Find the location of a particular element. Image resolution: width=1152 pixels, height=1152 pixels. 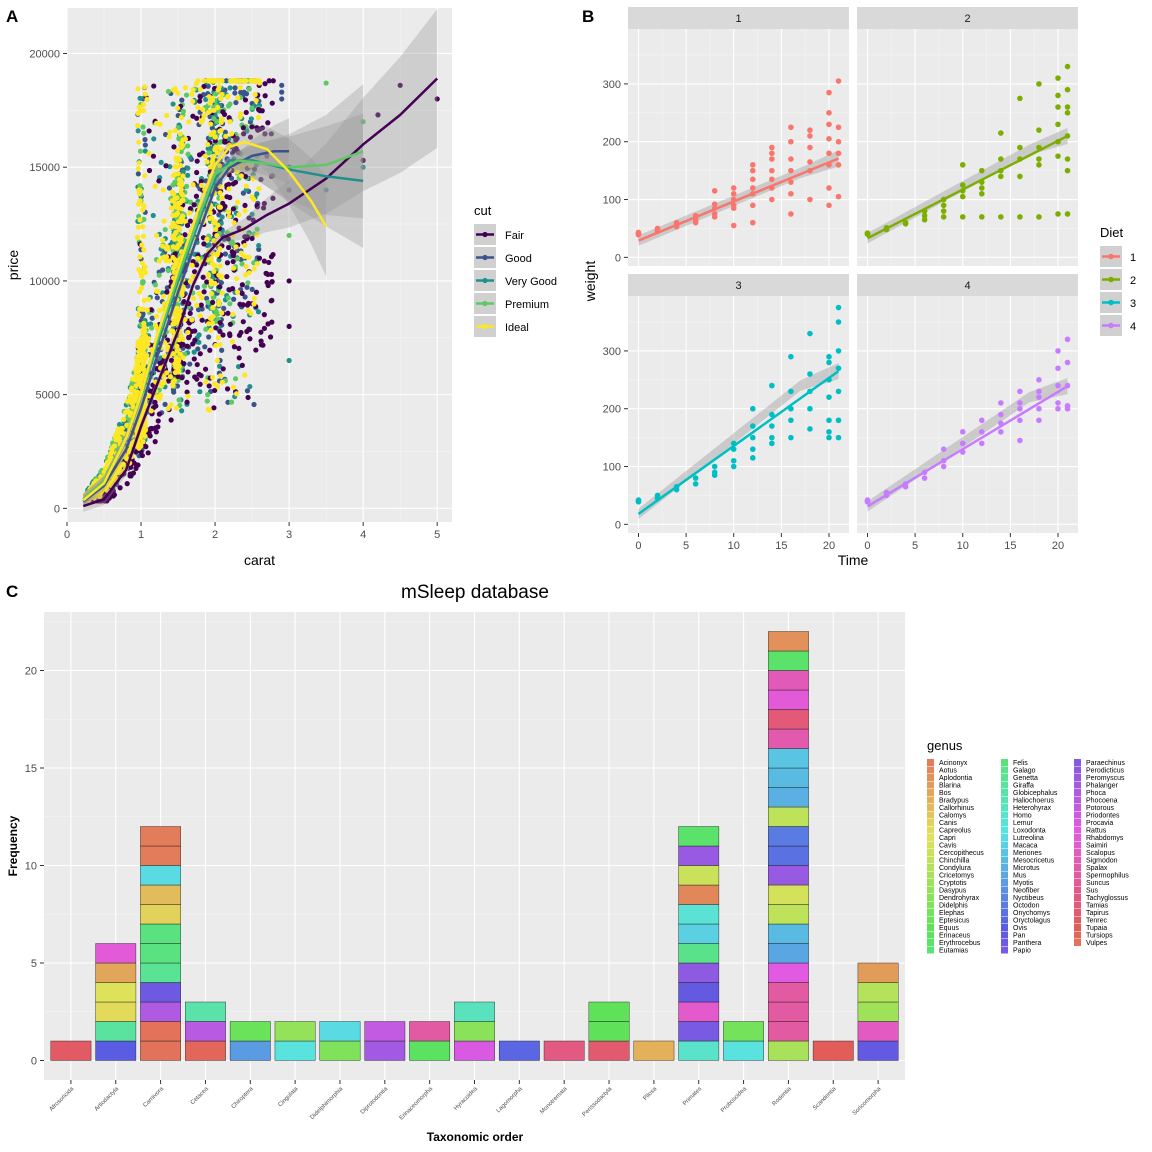

legend-label: Pan is located at coordinates (1019, 936).